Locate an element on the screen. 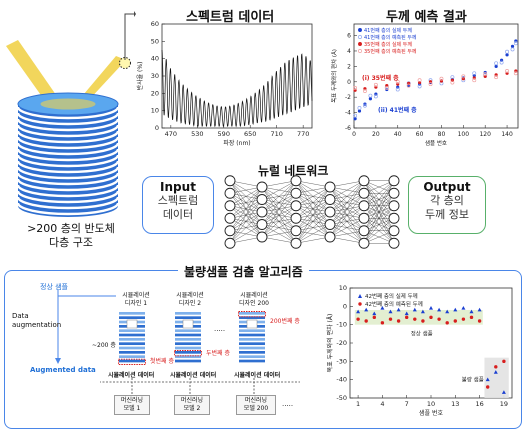 The width and height of the screenshot is (524, 431). y-axis-label: 반사율 (%) is located at coordinates (140, 76).